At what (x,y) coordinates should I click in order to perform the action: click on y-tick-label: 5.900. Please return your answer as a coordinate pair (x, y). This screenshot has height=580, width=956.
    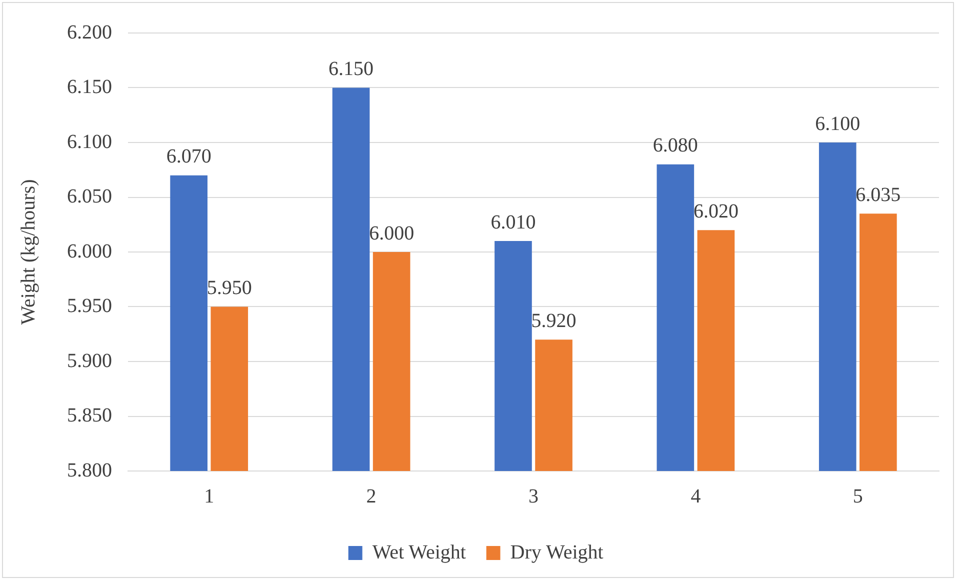
    Looking at the image, I should click on (89, 361).